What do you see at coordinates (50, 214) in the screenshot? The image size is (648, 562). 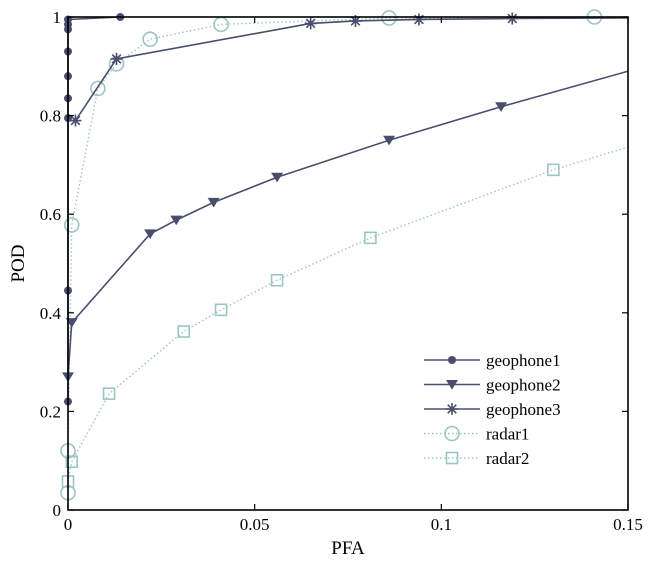 I see `y-tick-label: 0.6` at bounding box center [50, 214].